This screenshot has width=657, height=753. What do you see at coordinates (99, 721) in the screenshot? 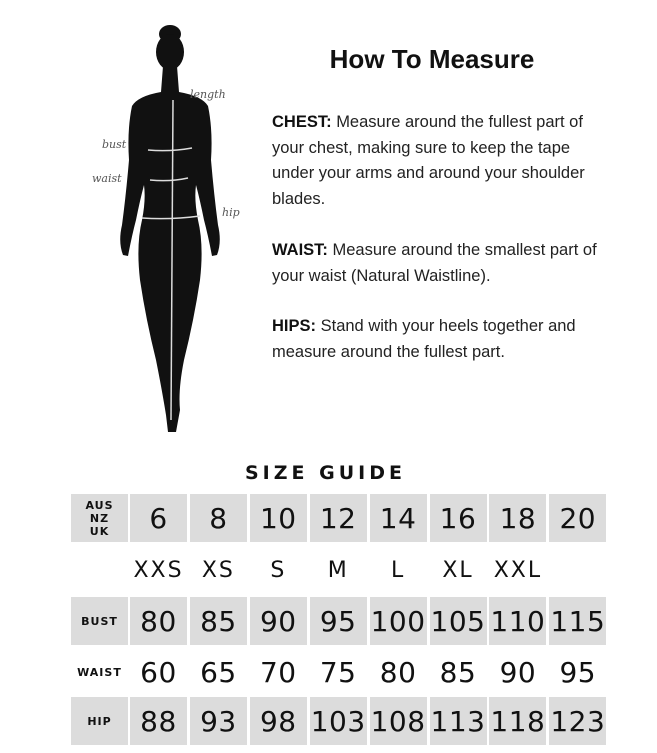
I see `row-hip-label: HIP` at bounding box center [99, 721].